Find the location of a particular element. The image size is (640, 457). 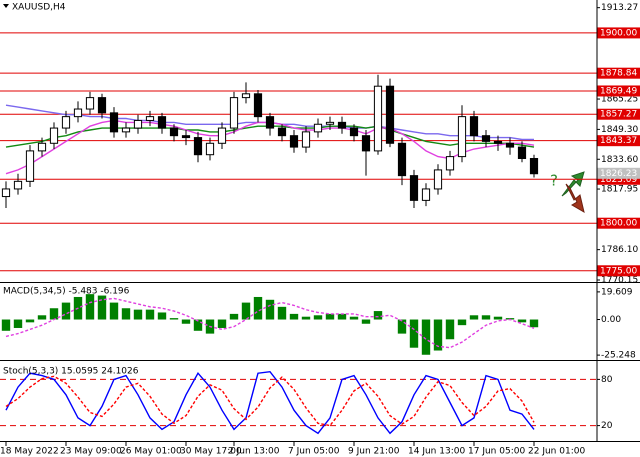

x-tick-label: 23 May 09:00 is located at coordinates (91, 452).